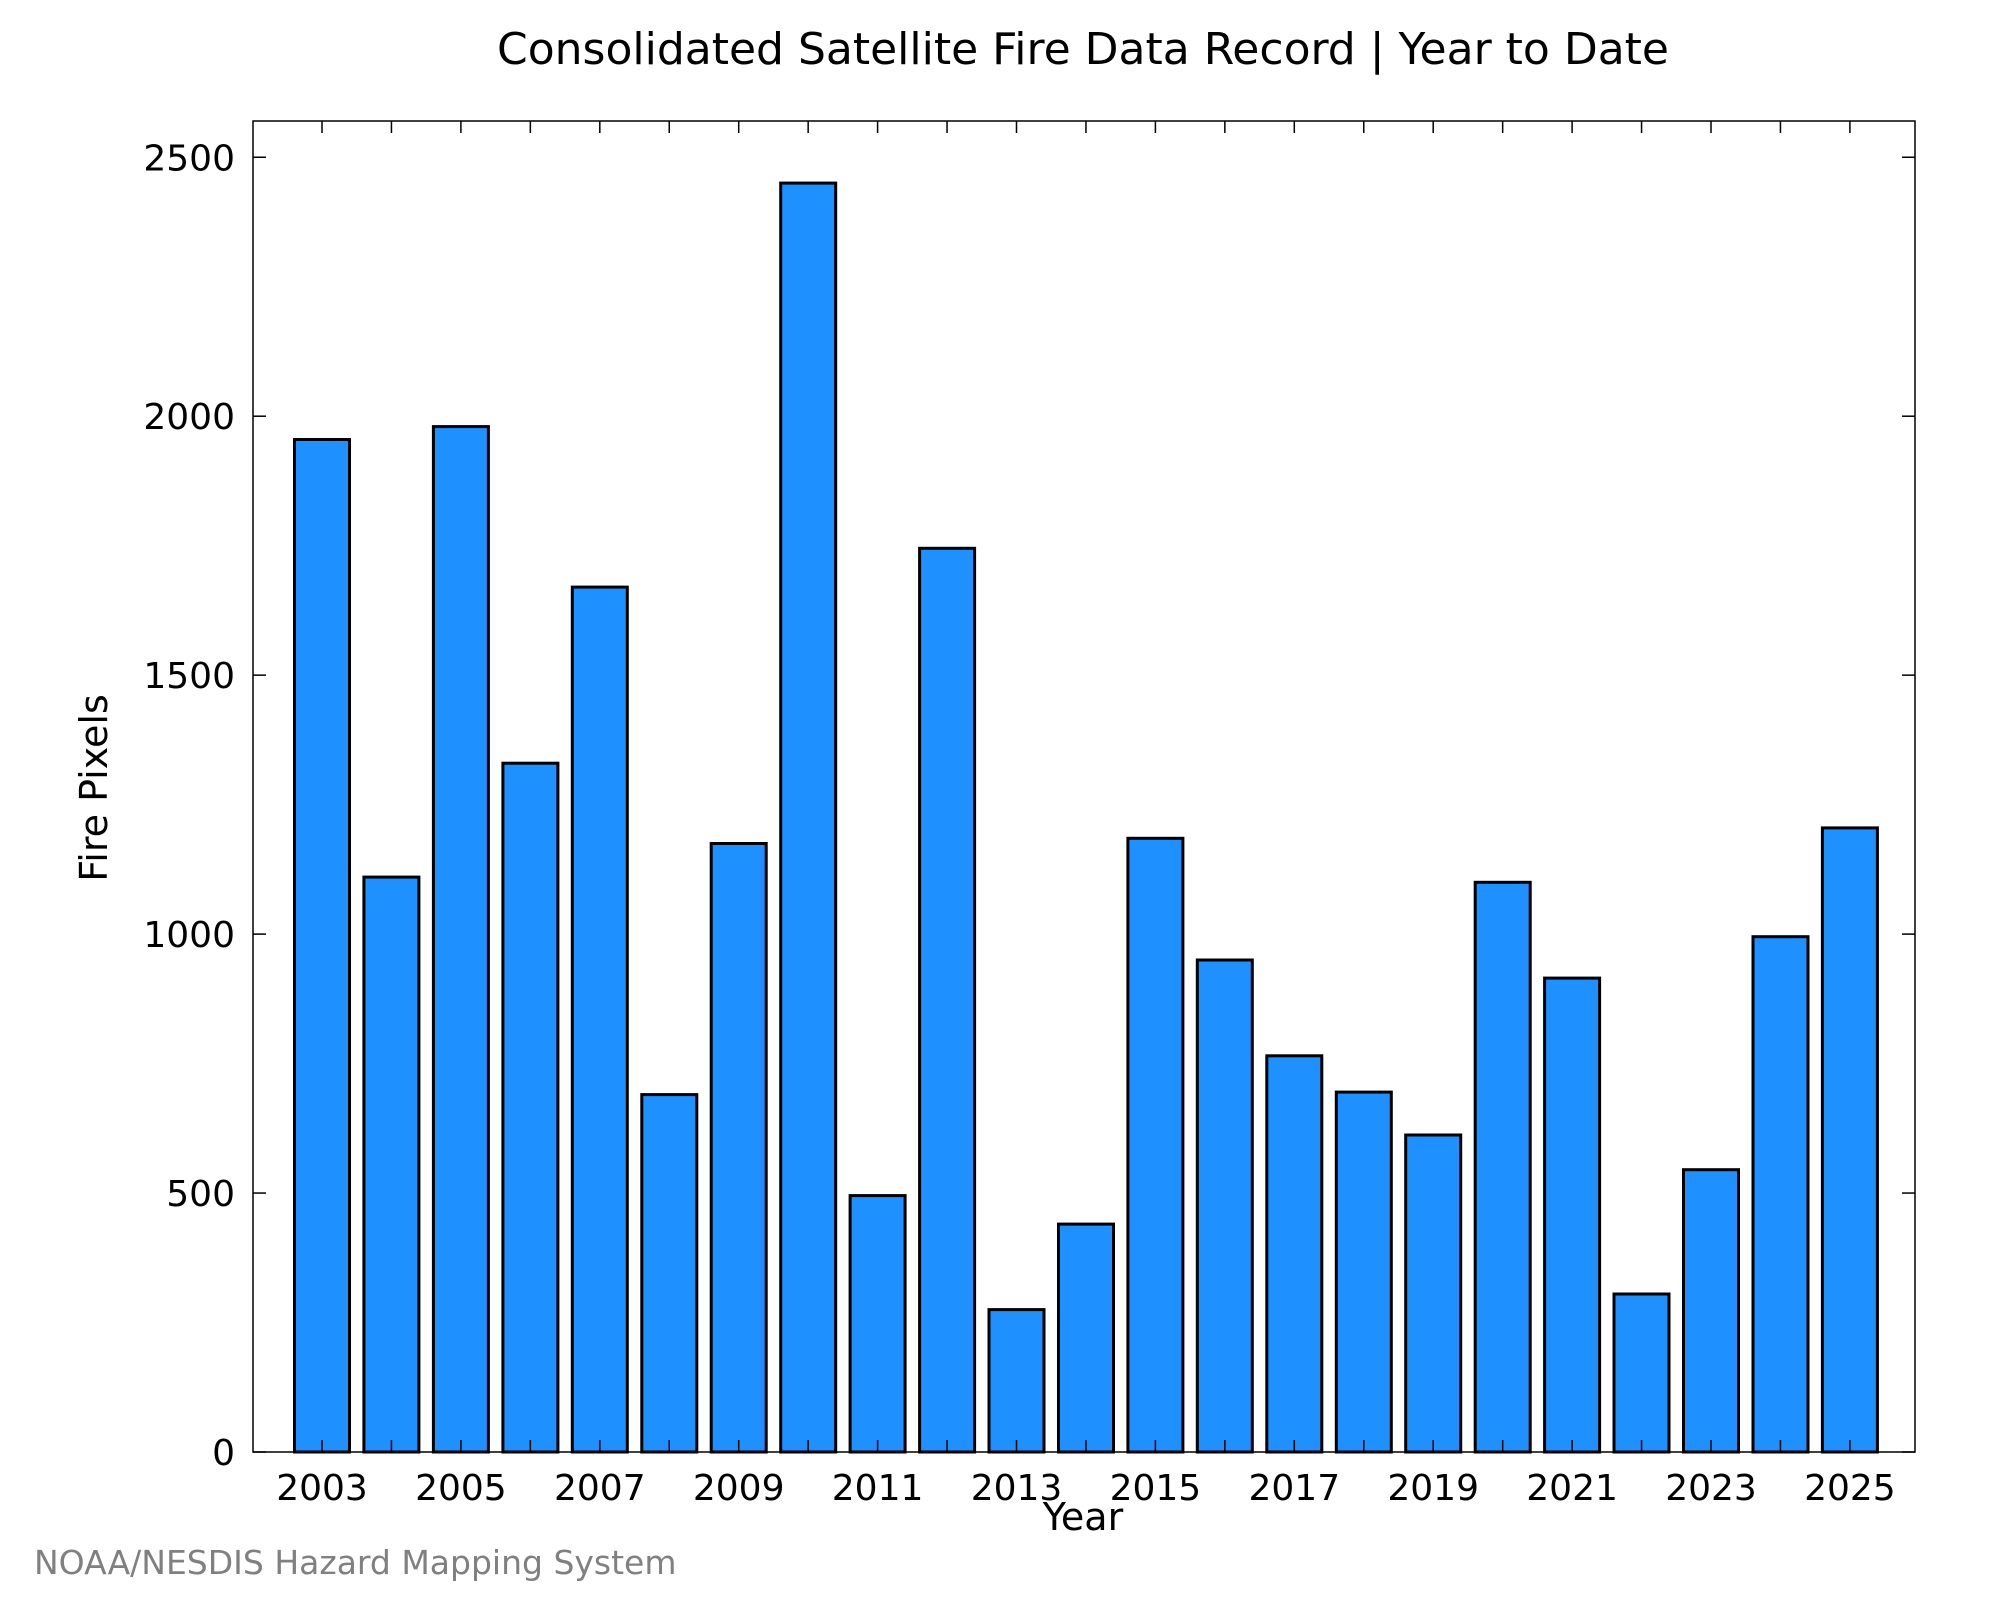 The image size is (2000, 1600). I want to click on bar-2023, so click(1711, 1311).